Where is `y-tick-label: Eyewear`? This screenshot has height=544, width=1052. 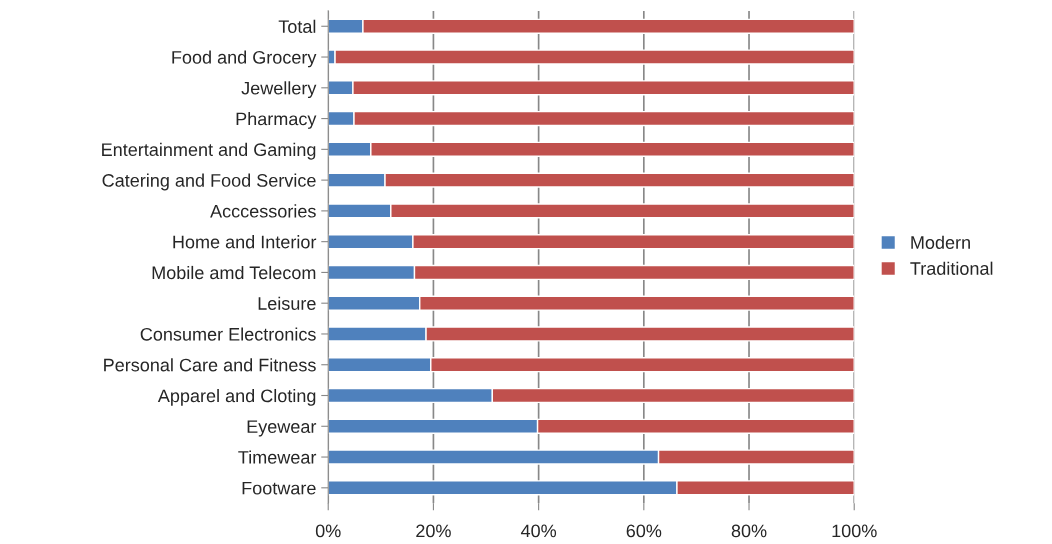
y-tick-label: Eyewear is located at coordinates (282, 428).